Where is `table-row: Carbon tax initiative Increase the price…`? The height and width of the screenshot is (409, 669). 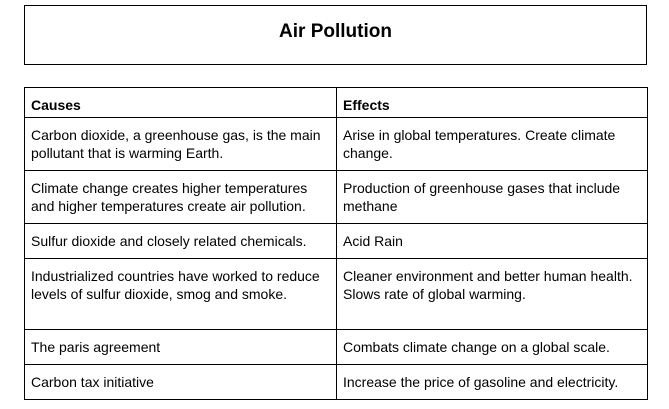
table-row: Carbon tax initiative Increase the price… is located at coordinates (336, 382).